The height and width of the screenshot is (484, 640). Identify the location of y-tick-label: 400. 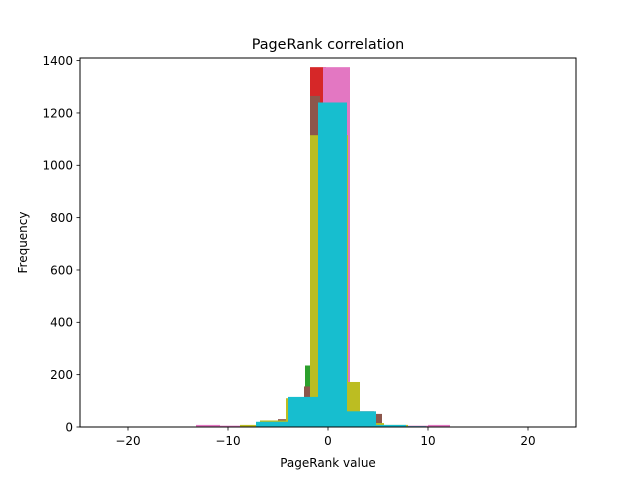
(61, 323).